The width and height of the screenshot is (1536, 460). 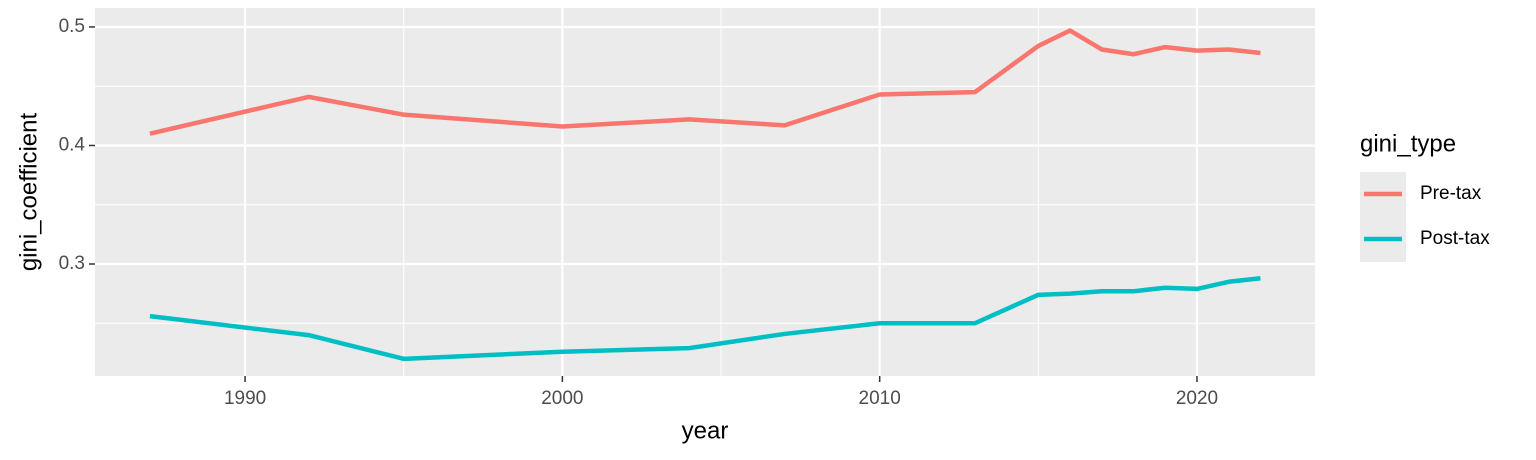 I want to click on x-tick-label: 2020, so click(x=1197, y=398).